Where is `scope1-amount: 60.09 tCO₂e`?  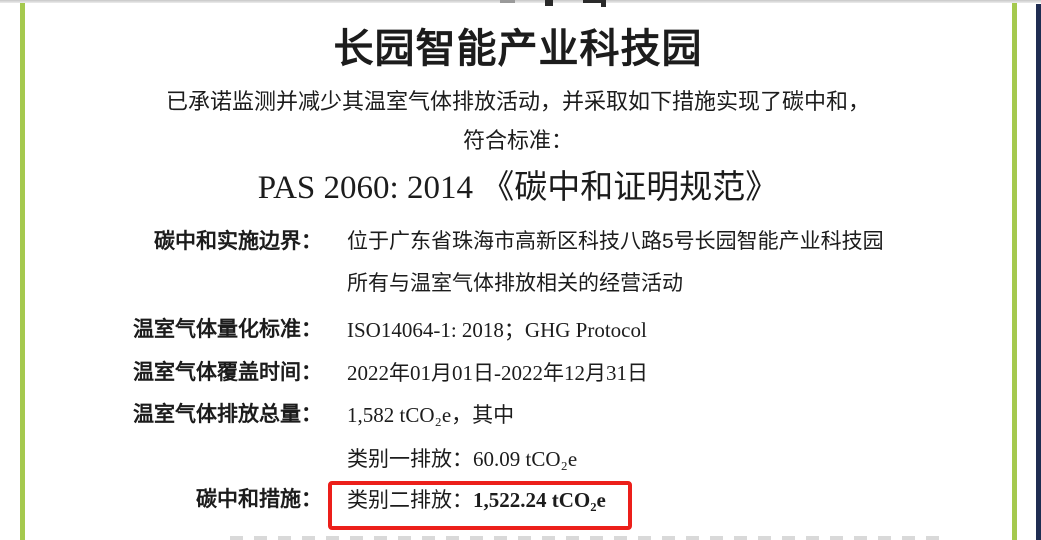 scope1-amount: 60.09 tCO₂e is located at coordinates (525, 459).